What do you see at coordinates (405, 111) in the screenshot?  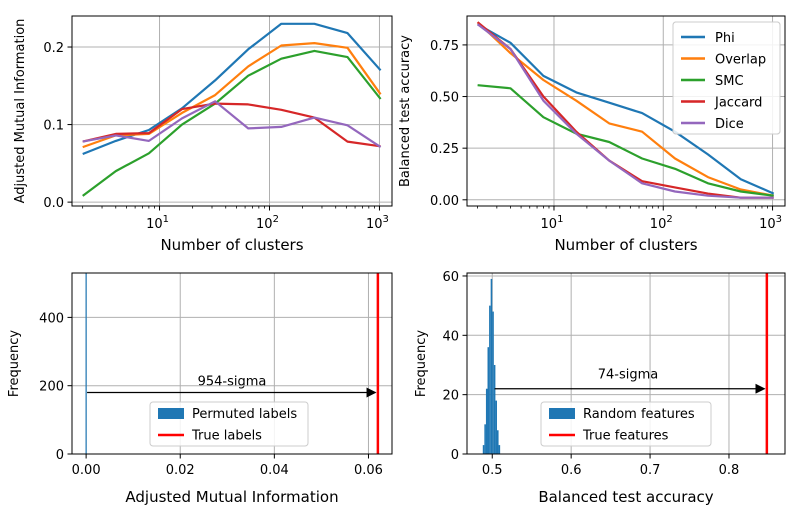 I see `panel2-y-axis-label: Balanced test accuracy` at bounding box center [405, 111].